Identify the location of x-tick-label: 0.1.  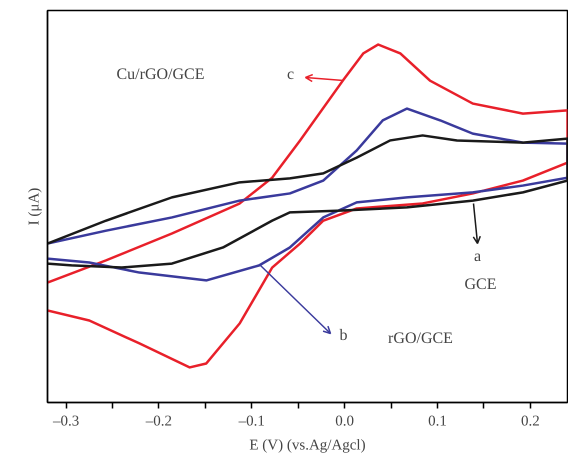
(437, 422).